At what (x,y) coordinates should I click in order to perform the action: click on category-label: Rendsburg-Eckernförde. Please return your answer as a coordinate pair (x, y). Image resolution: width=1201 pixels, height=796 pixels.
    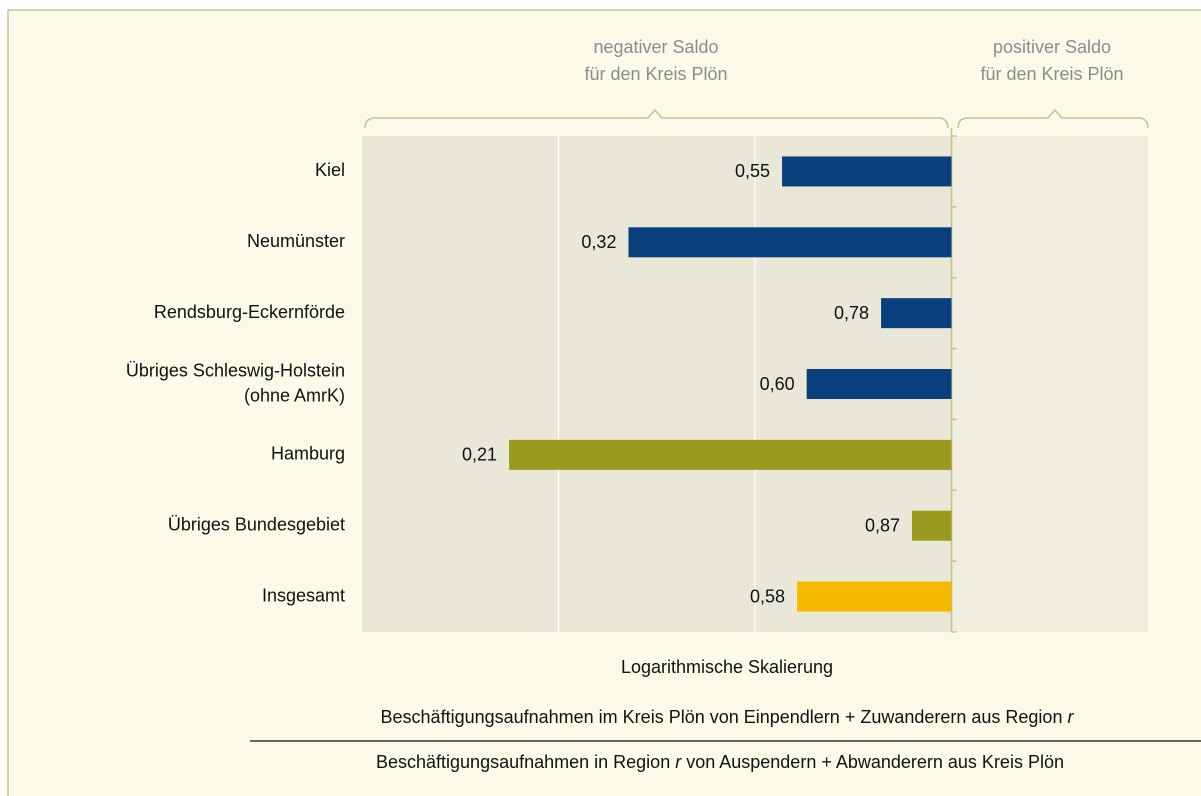
    Looking at the image, I should click on (249, 312).